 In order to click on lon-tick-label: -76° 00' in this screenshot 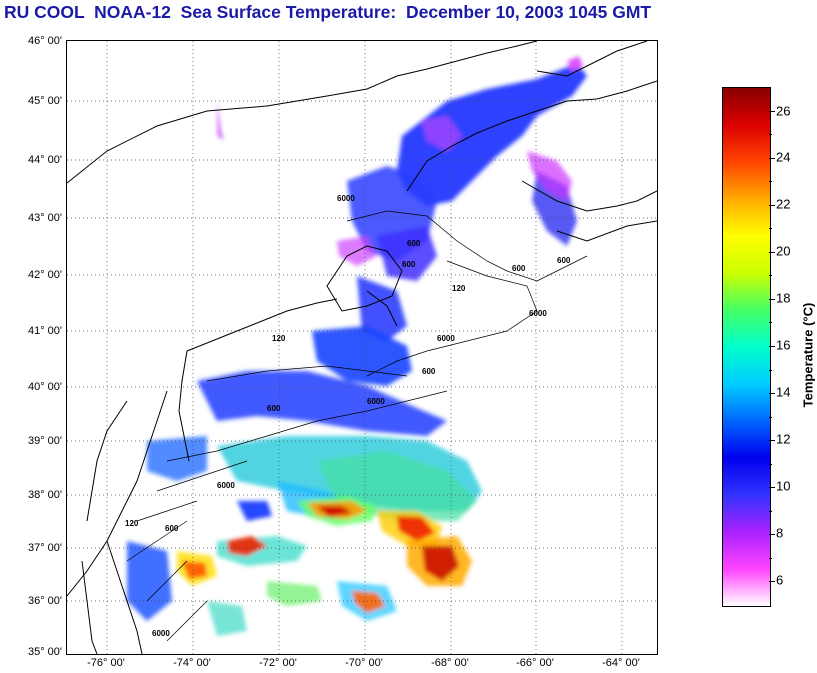, I will do `click(106, 663)`.